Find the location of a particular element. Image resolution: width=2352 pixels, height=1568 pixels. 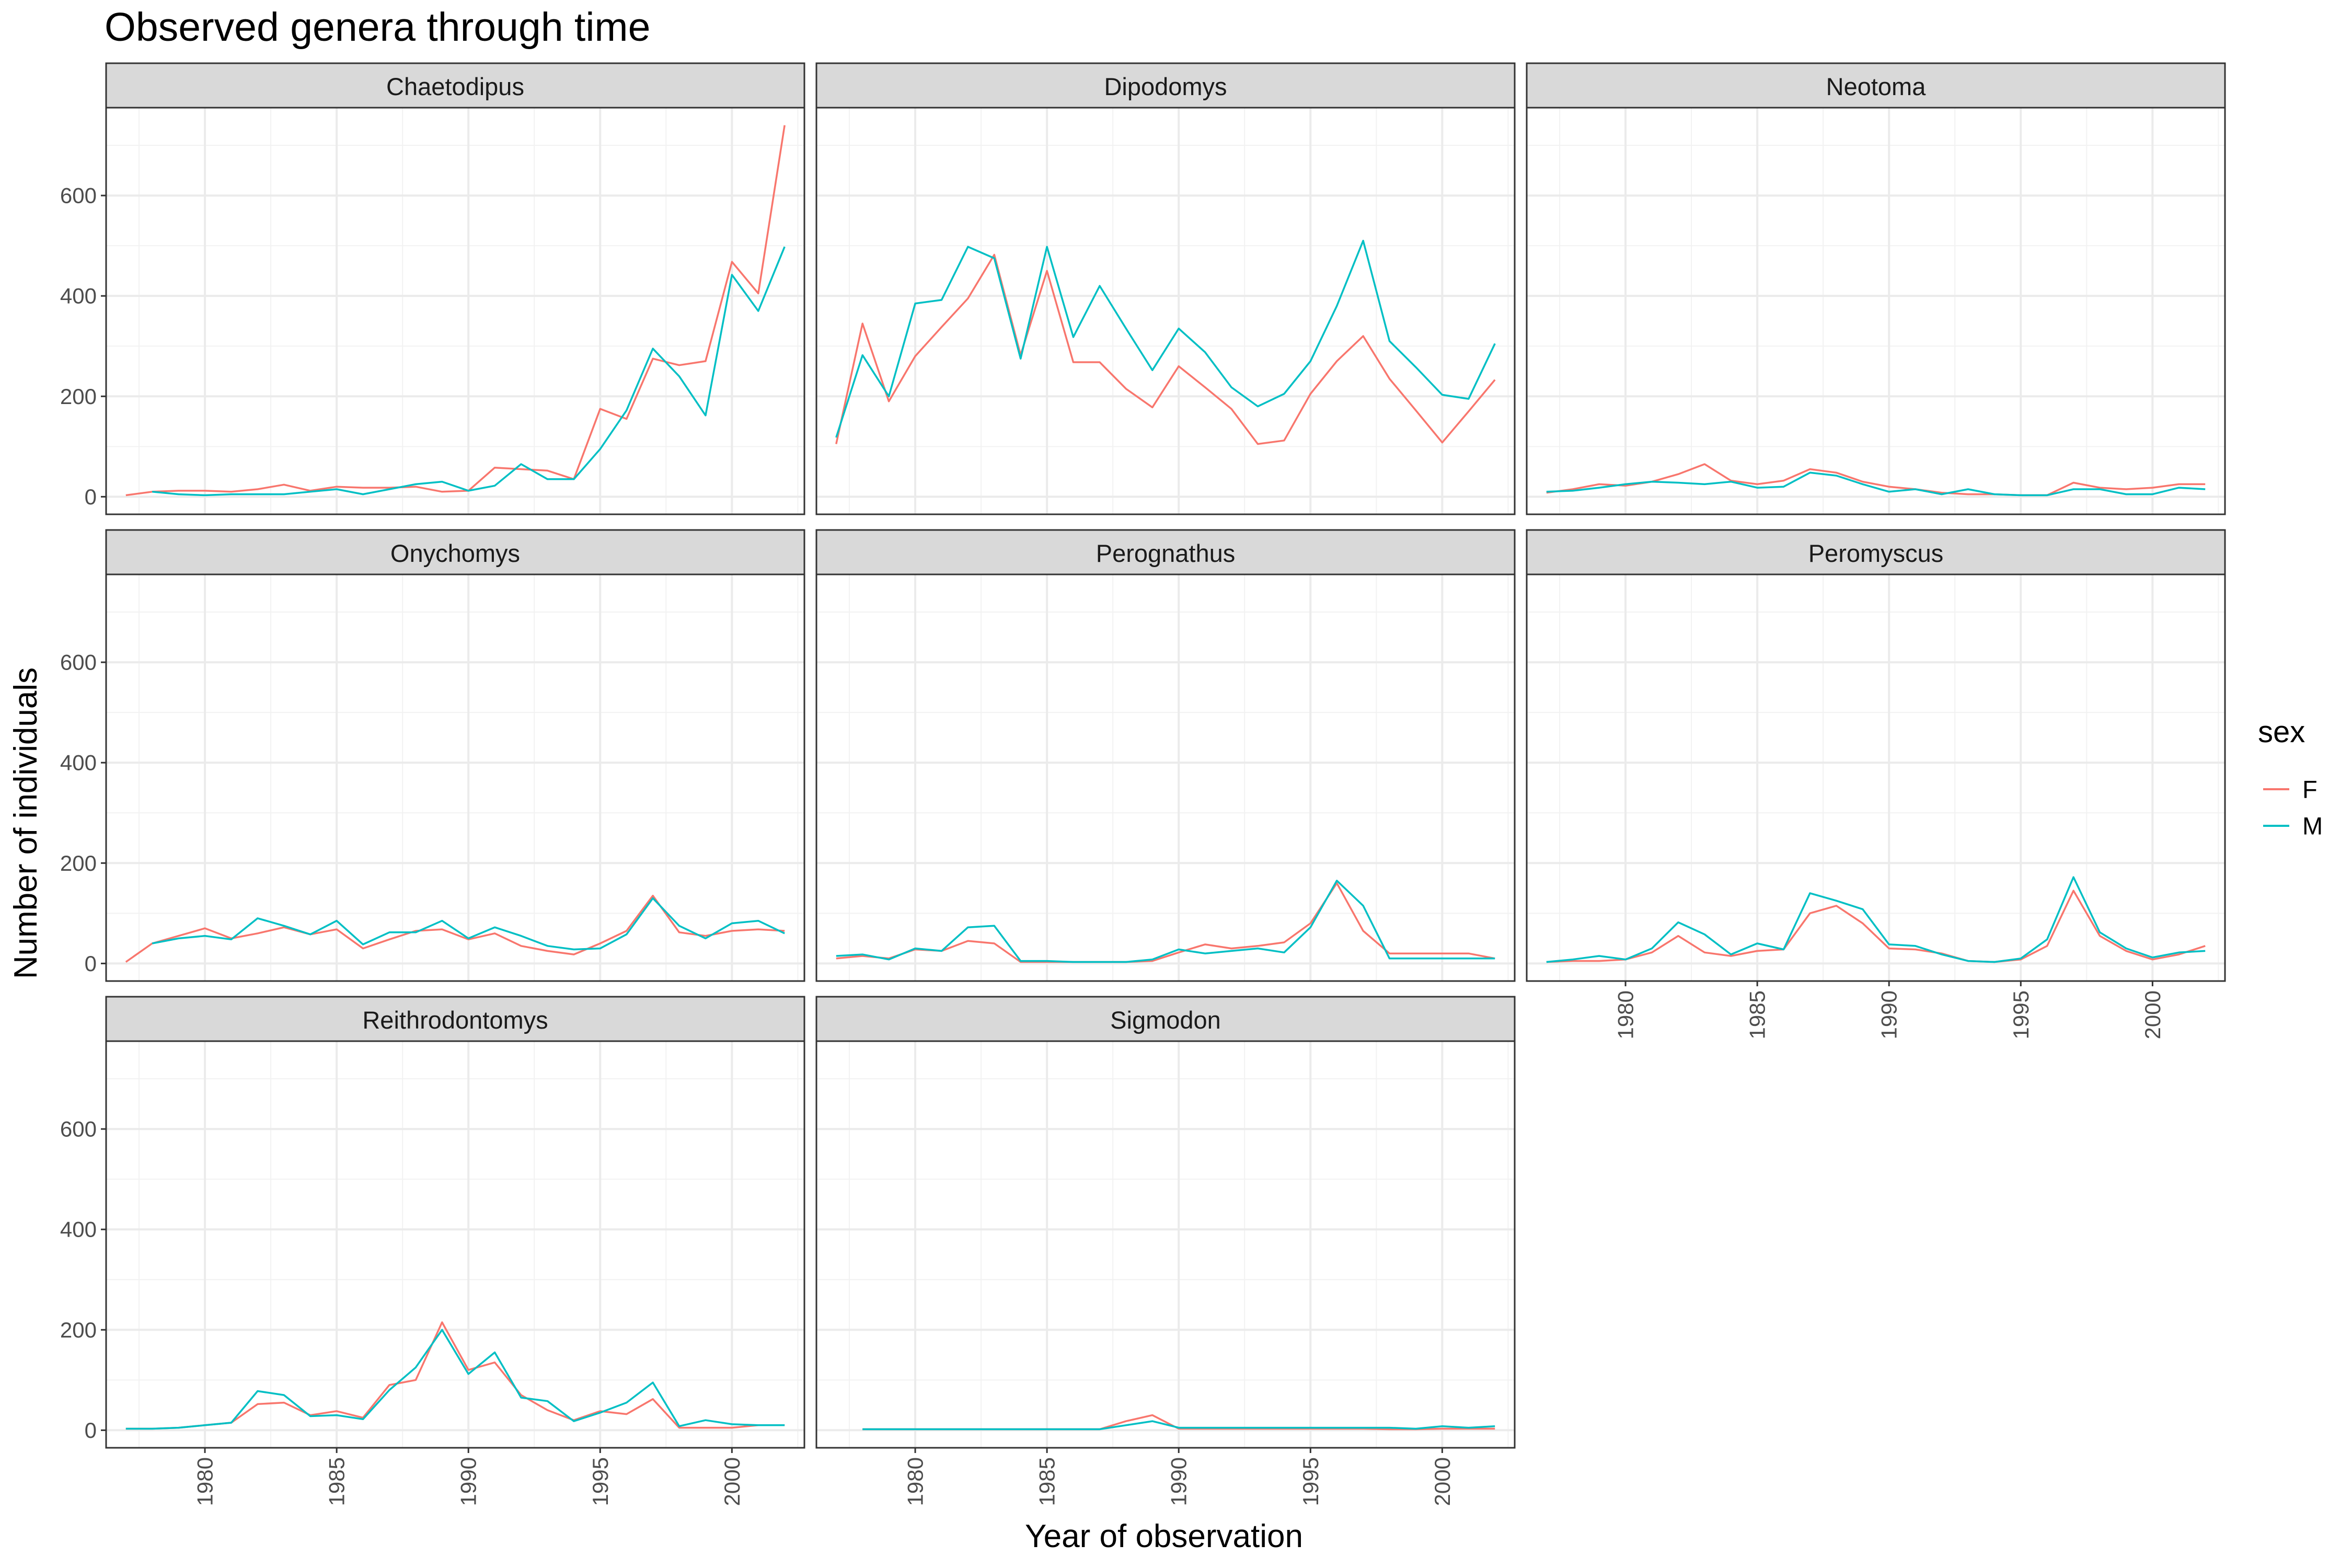

legend-items: FM is located at coordinates (2292, 807).